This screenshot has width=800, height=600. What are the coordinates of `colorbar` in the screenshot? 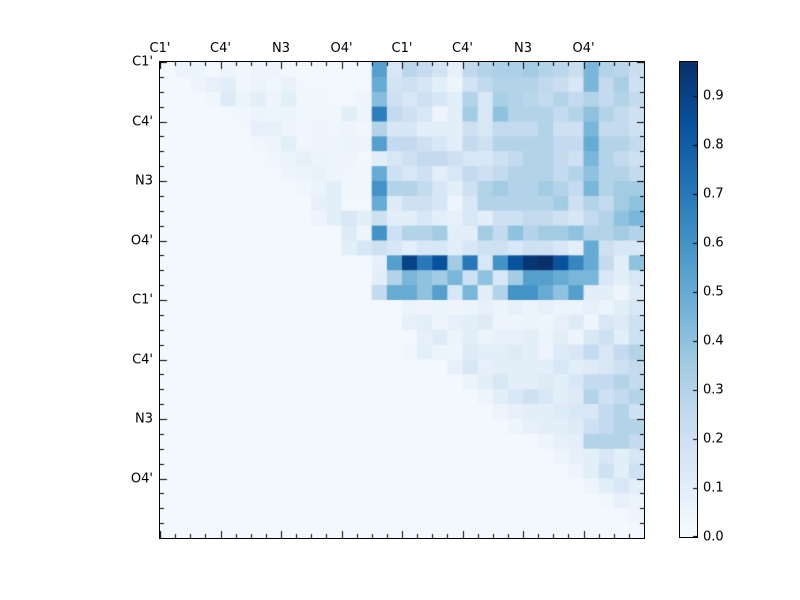 It's located at (688, 299).